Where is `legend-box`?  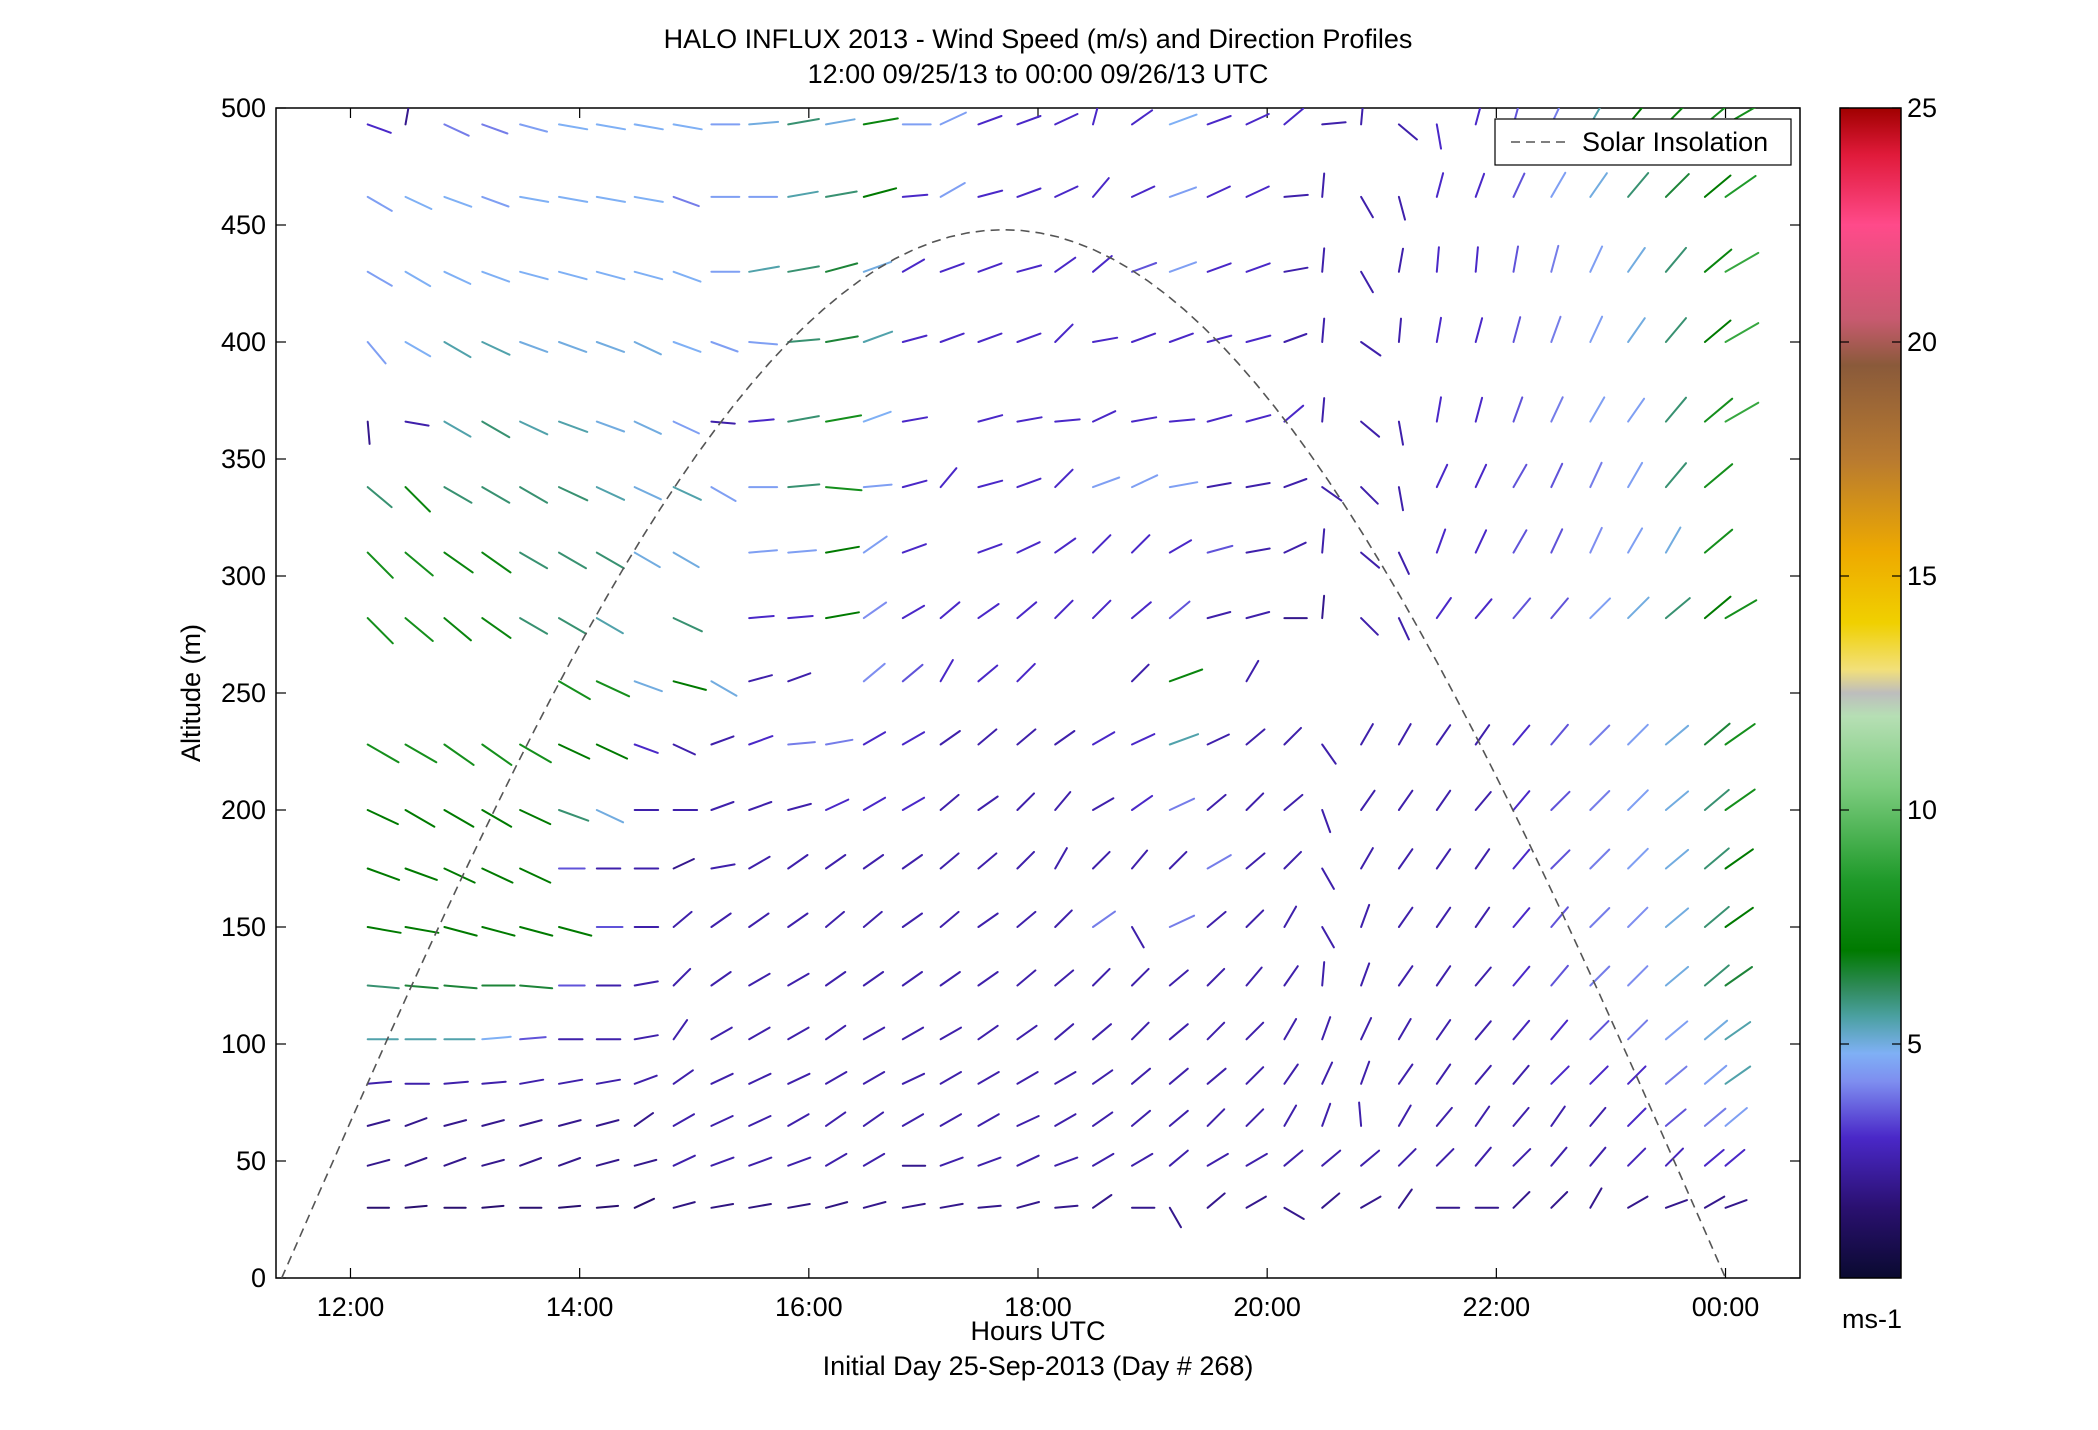 legend-box is located at coordinates (1643, 142).